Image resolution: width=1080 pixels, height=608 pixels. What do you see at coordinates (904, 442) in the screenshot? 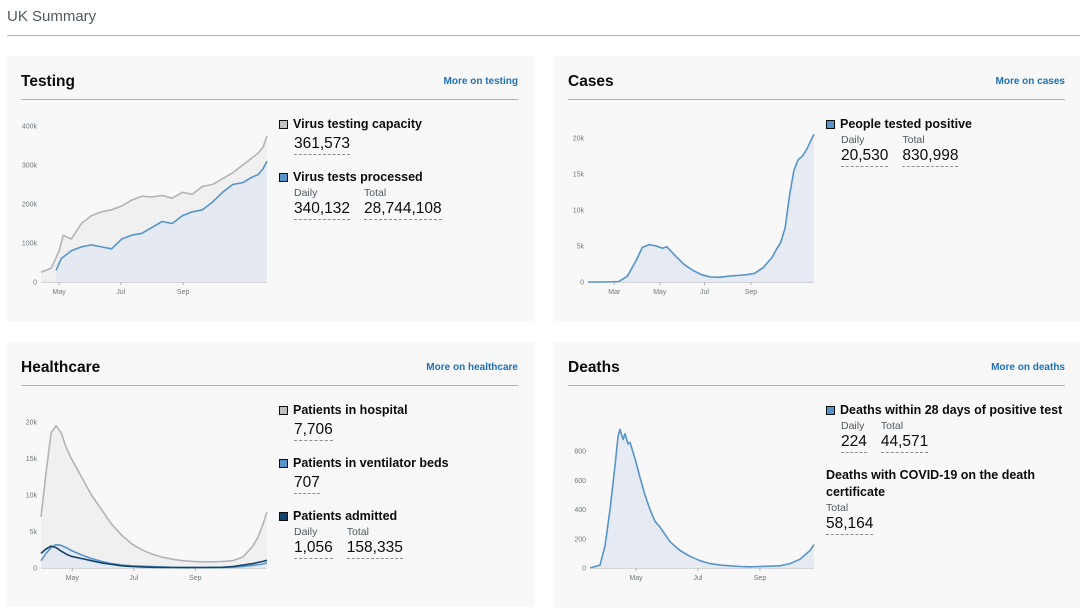
I see `metric-value: 44,571` at bounding box center [904, 442].